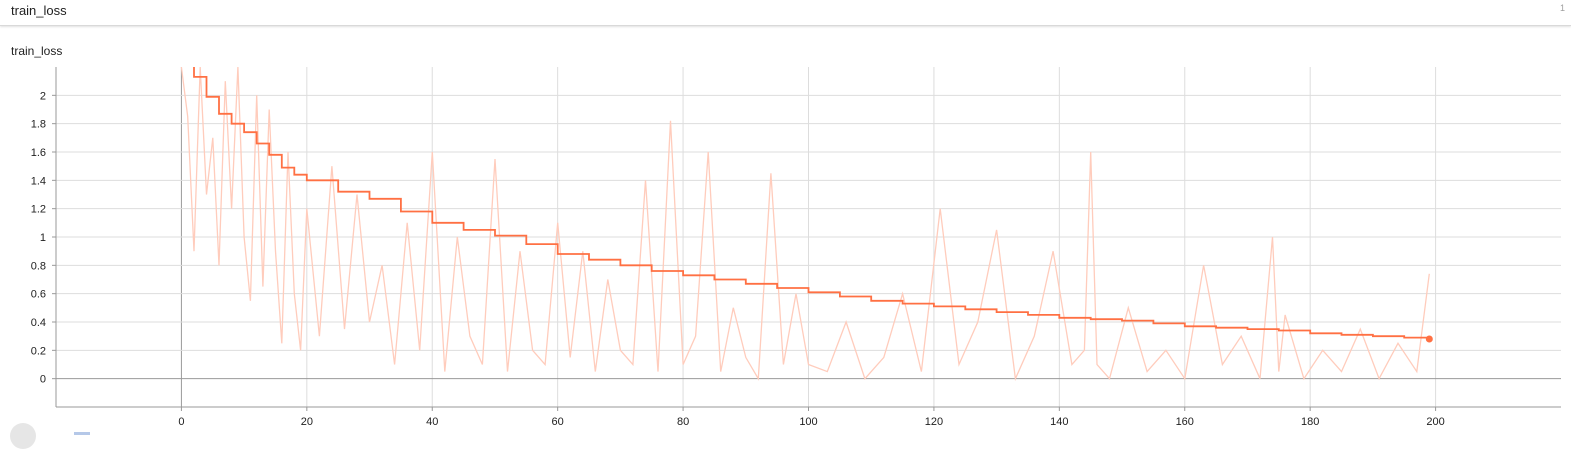  I want to click on x-tick-label: 120, so click(934, 422).